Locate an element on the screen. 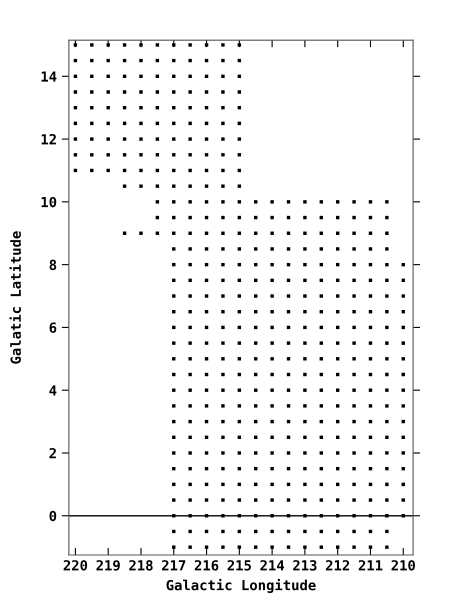  x-tick-label: 218 is located at coordinates (141, 565).